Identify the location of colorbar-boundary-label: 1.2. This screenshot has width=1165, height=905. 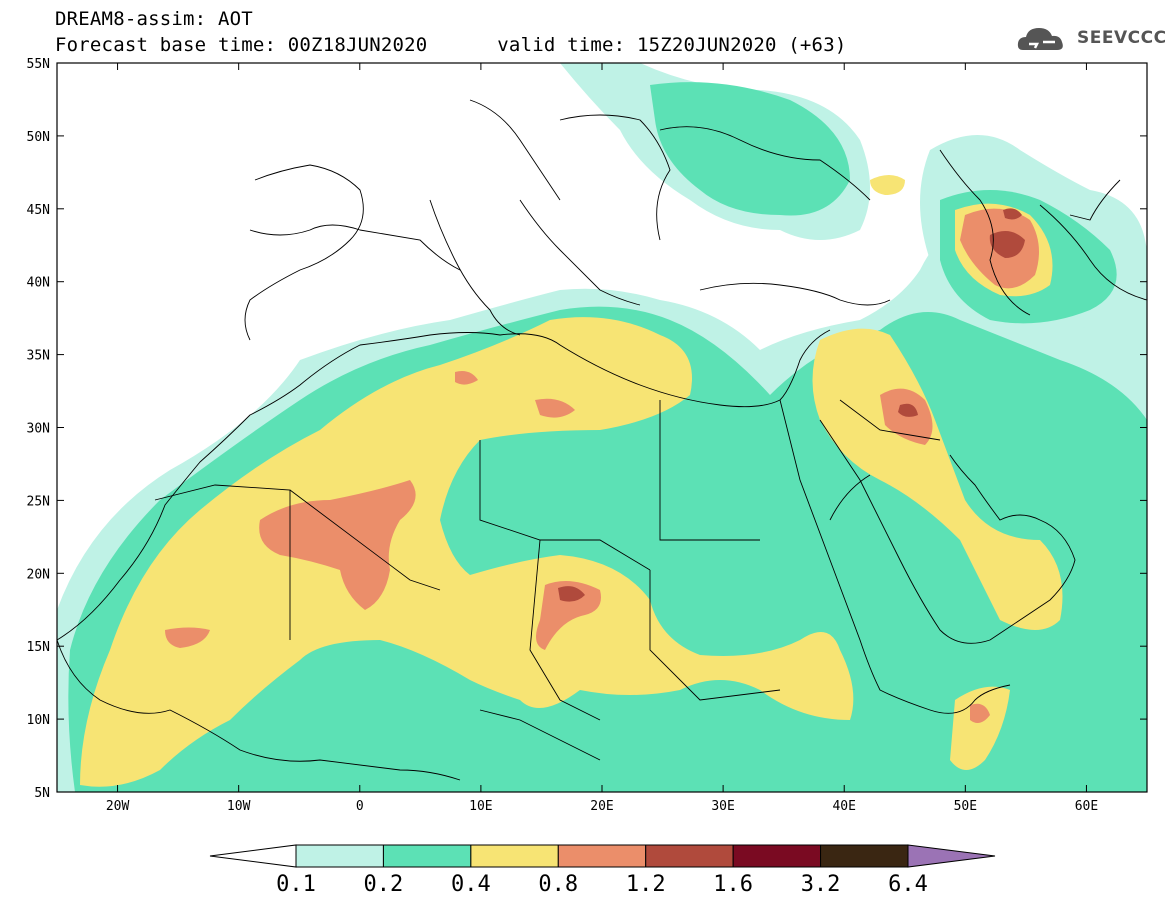
(645, 884).